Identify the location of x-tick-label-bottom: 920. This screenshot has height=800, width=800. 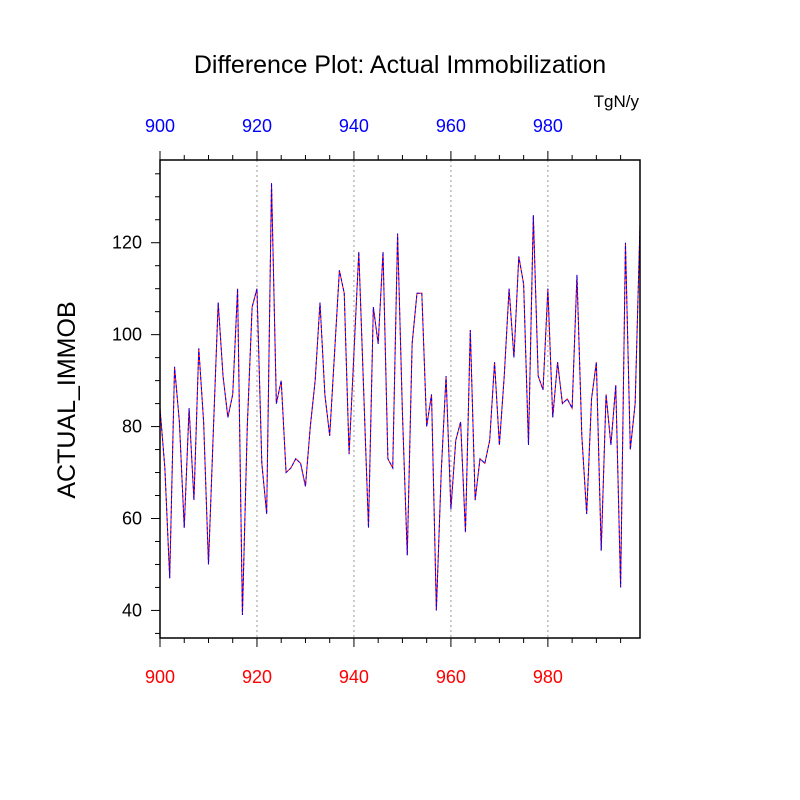
(257, 677).